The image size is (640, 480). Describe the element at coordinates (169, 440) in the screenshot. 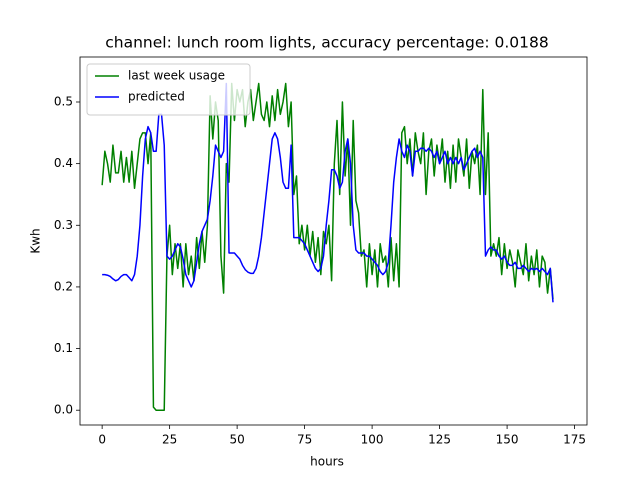

I see `x-tick-label: 25` at that location.